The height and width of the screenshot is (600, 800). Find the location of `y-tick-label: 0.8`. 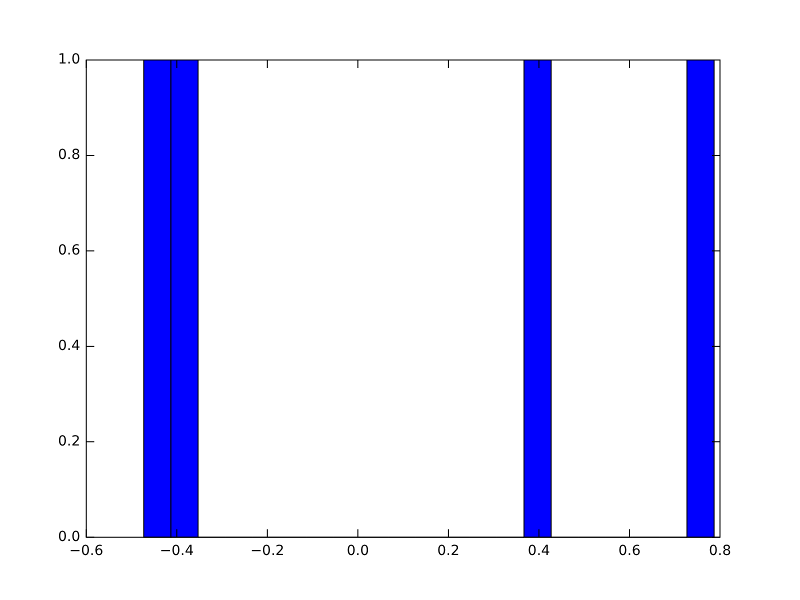

y-tick-label: 0.8 is located at coordinates (69, 155).